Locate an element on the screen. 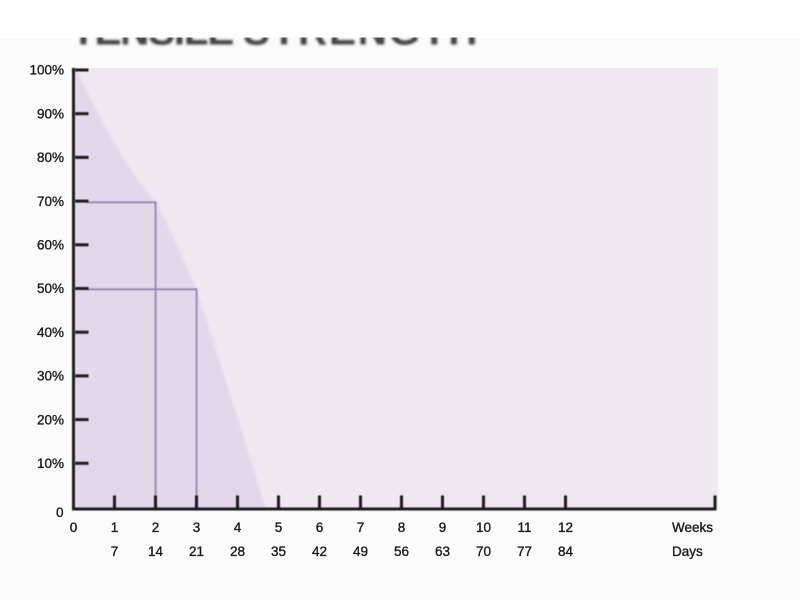 This screenshot has height=600, width=800. svg-text: 70 is located at coordinates (483, 551).